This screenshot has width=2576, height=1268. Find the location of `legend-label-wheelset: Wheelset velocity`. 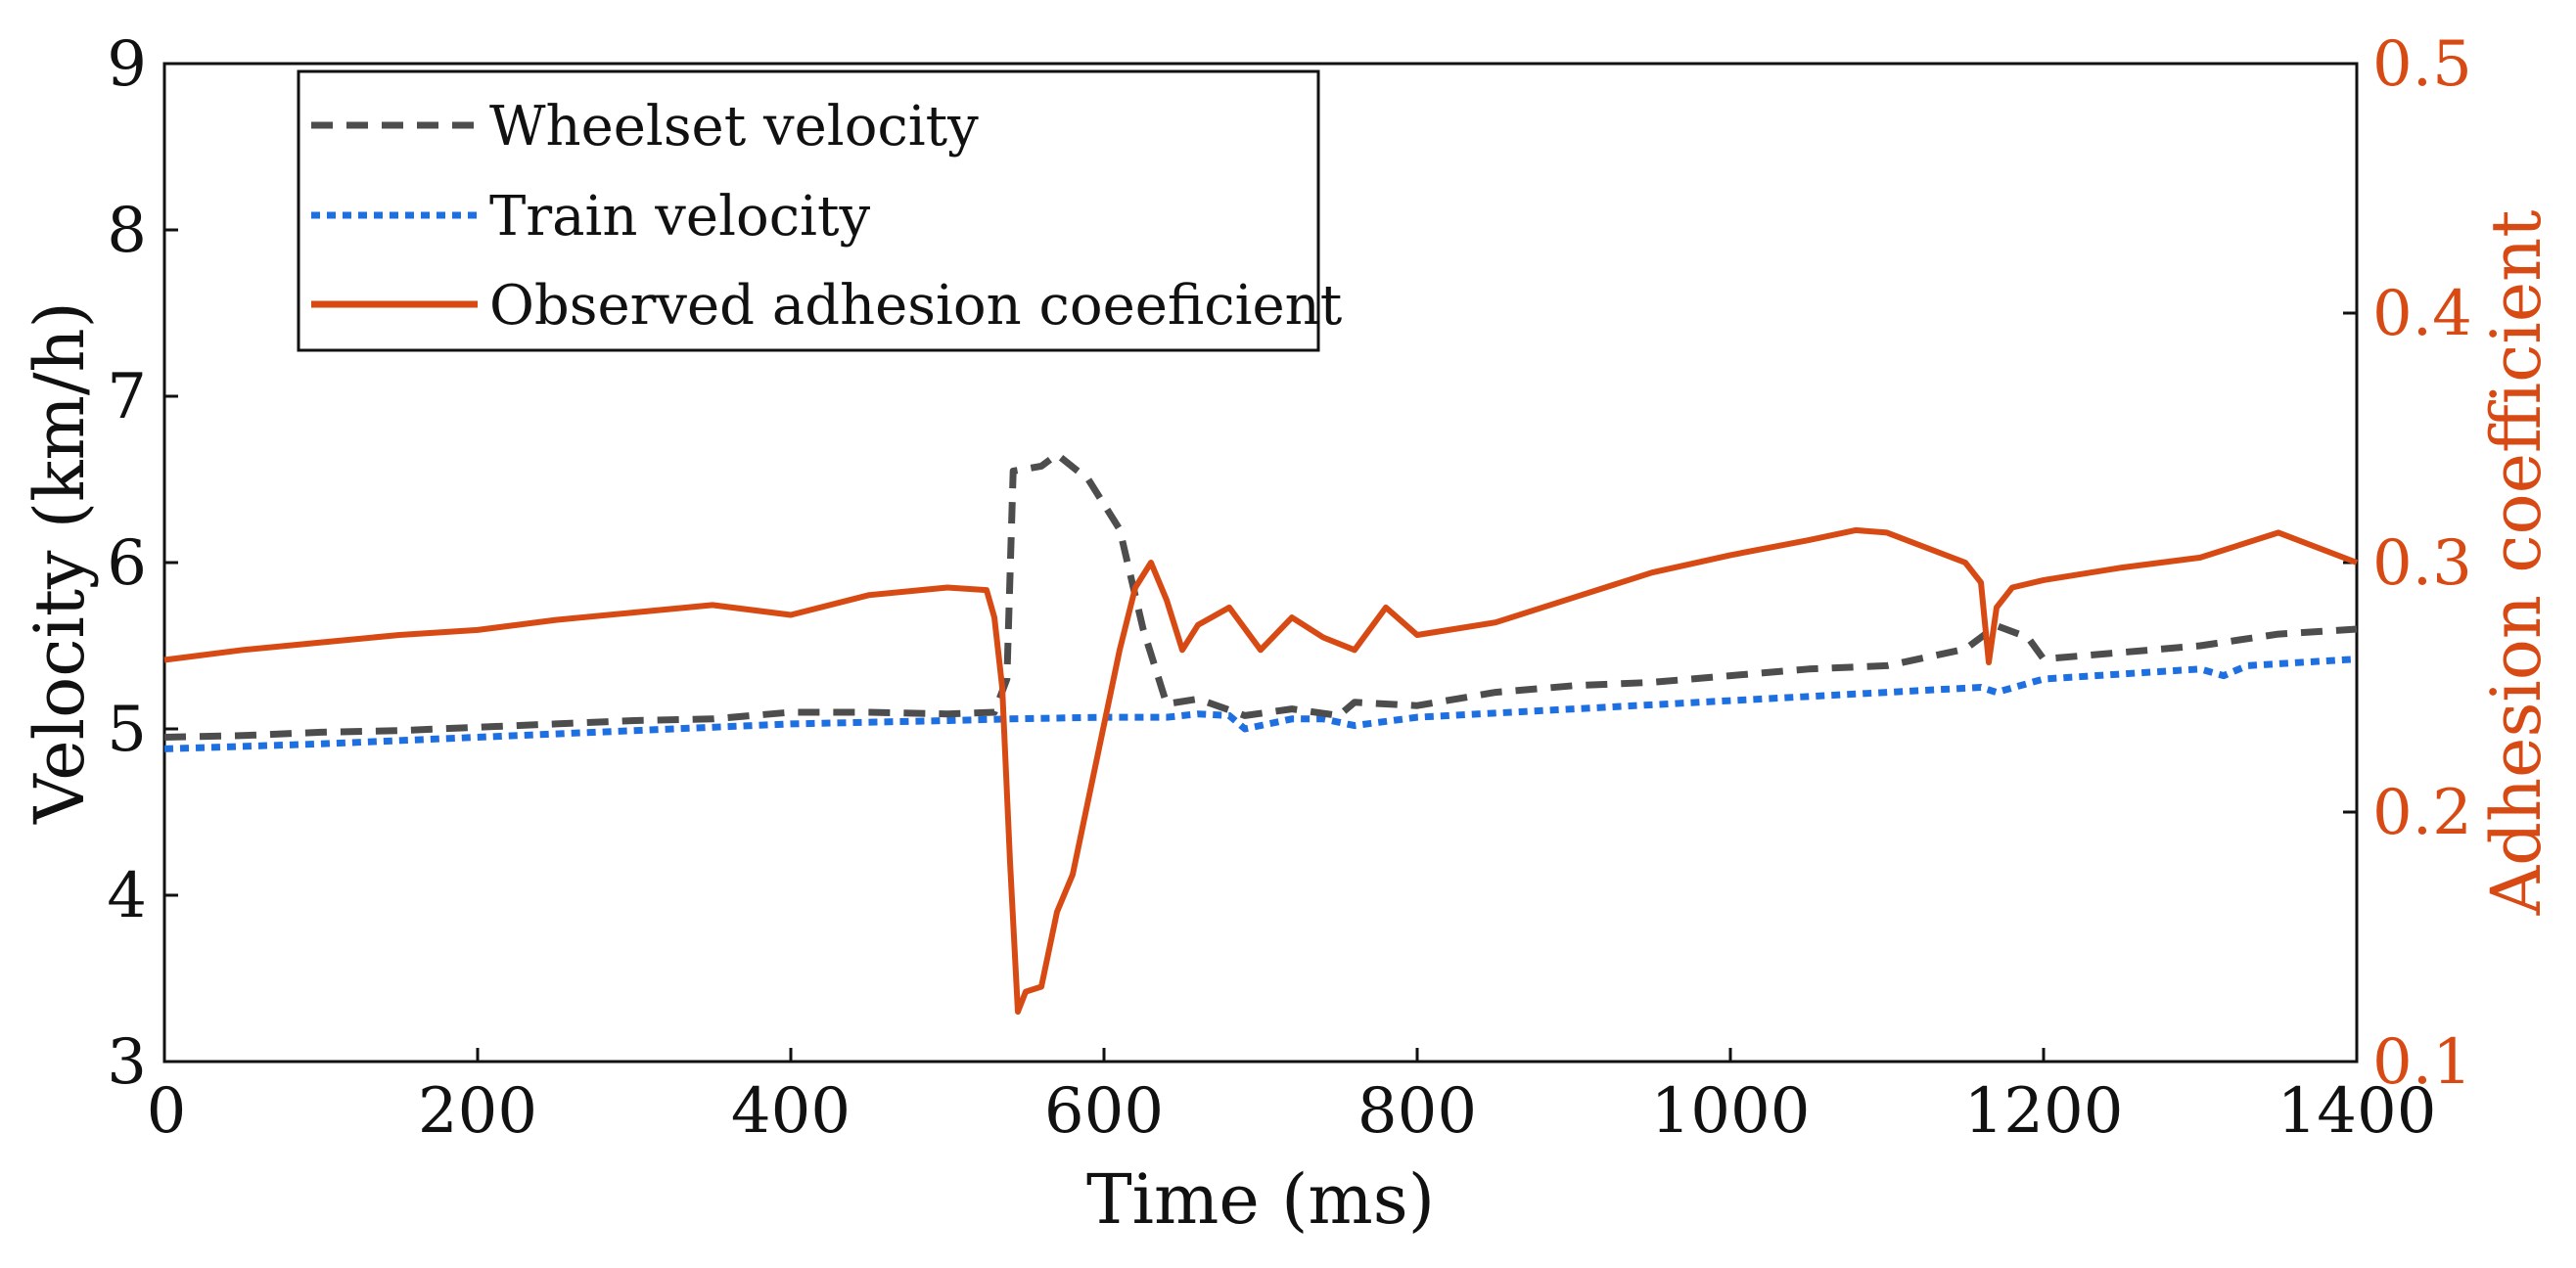

legend-label-wheelset: Wheelset velocity is located at coordinates (734, 126).